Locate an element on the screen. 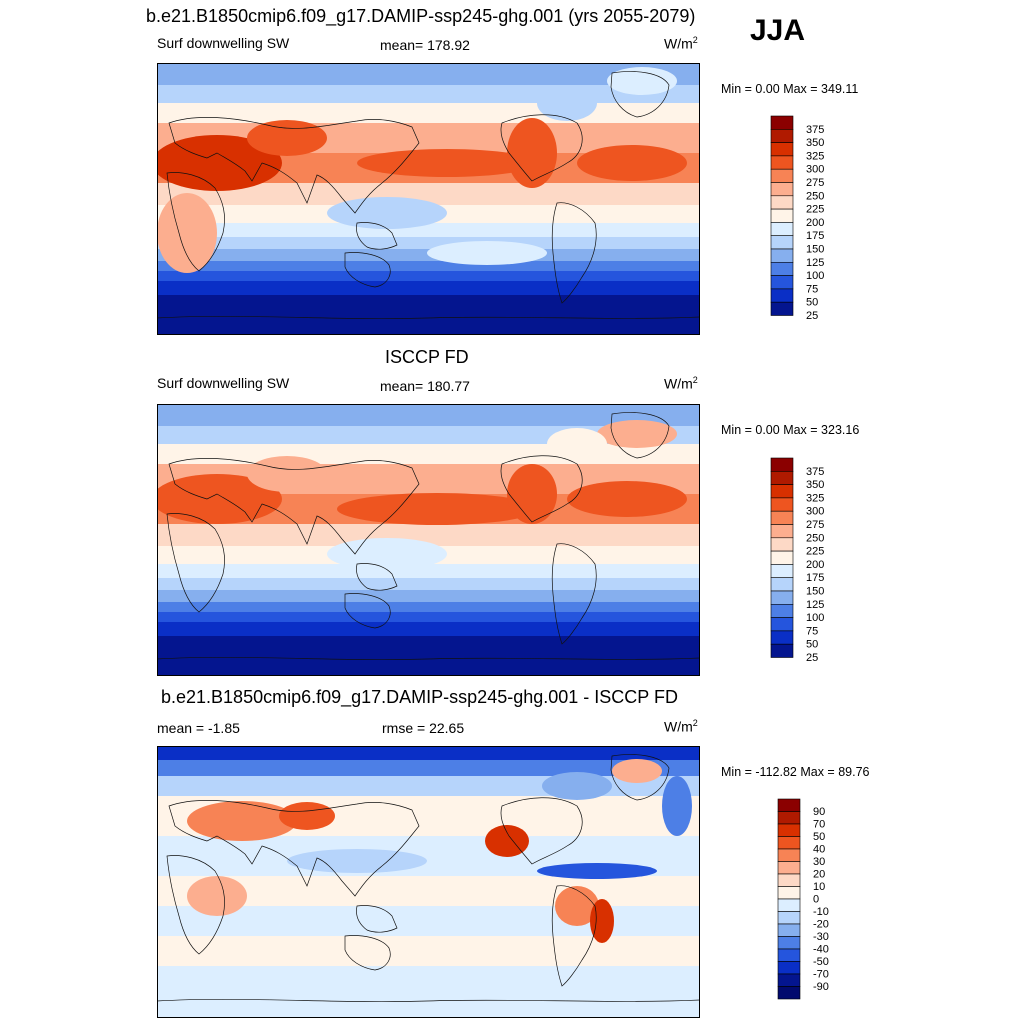 The height and width of the screenshot is (1024, 1024). colorbar-level-label: -10 is located at coordinates (821, 912).